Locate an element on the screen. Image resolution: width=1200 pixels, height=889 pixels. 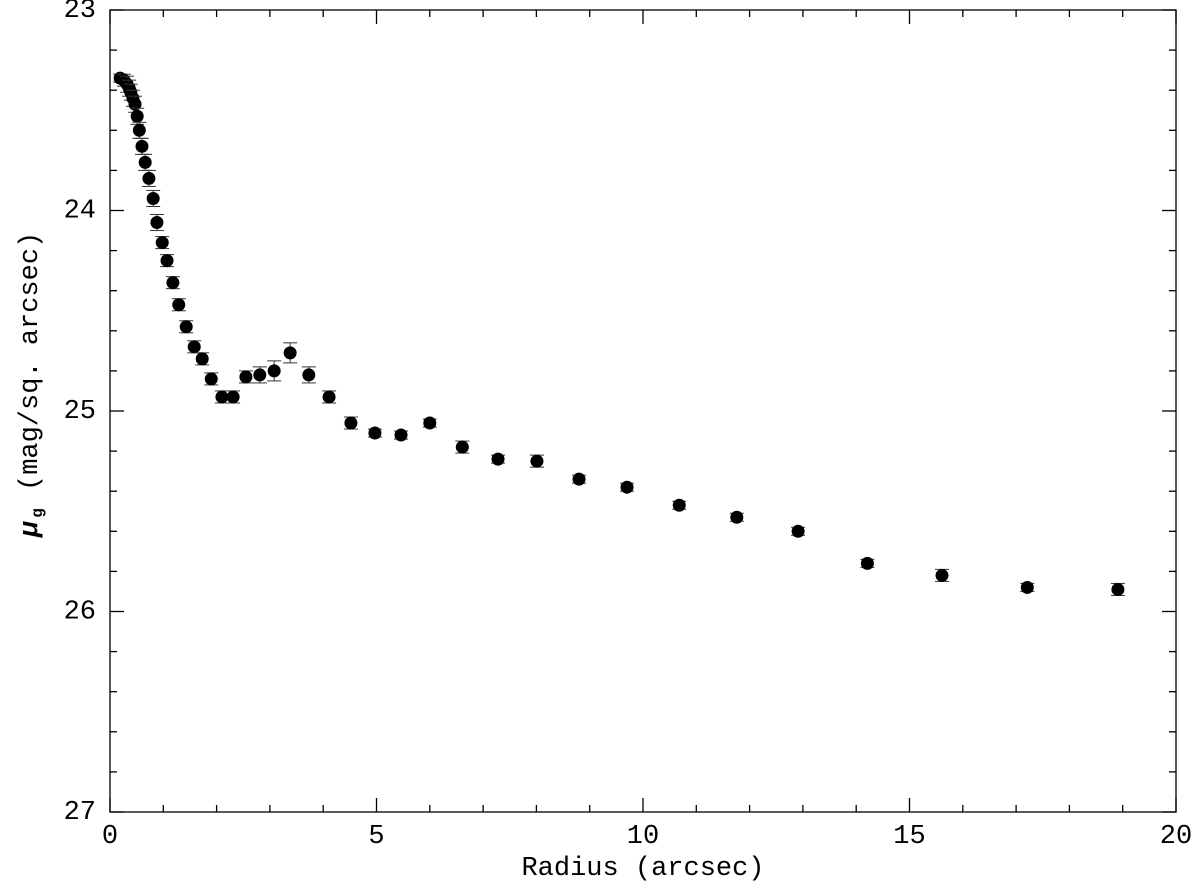
y-tick-label: 25 is located at coordinates (80, 412).